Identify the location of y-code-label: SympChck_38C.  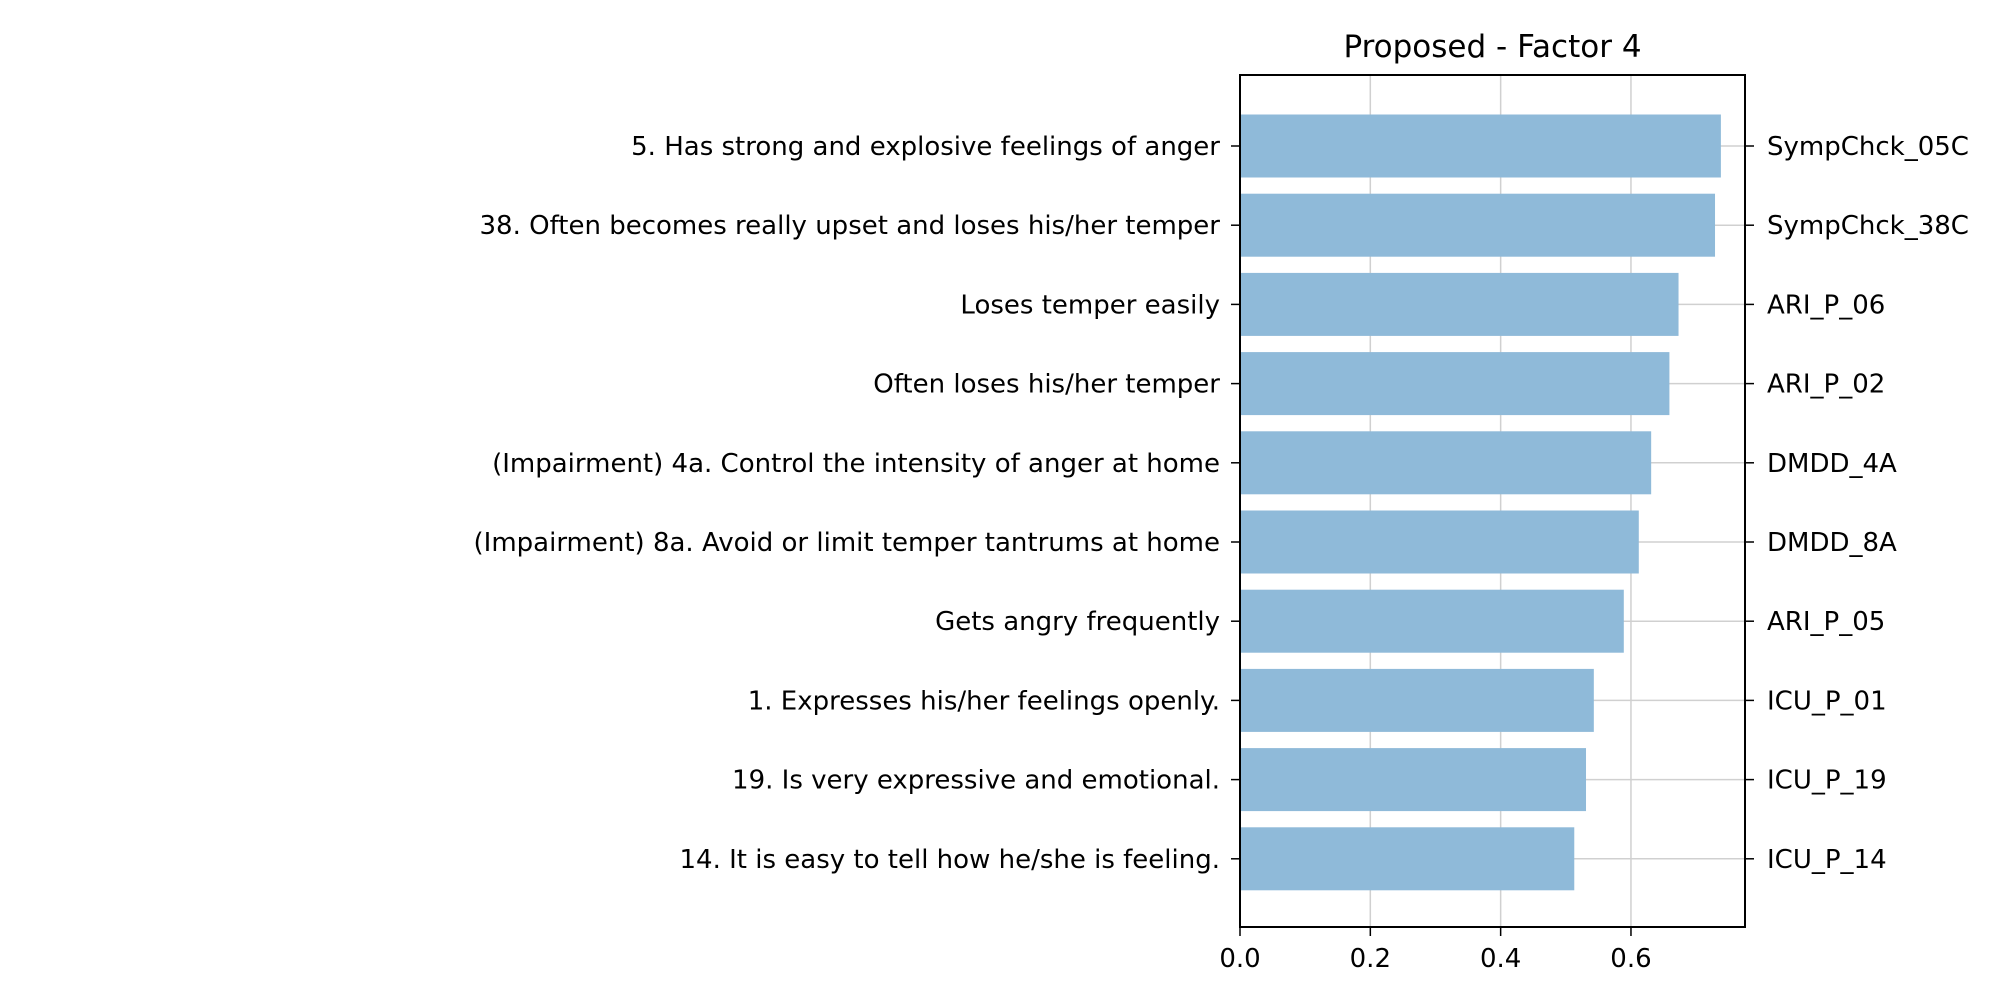
(1868, 226).